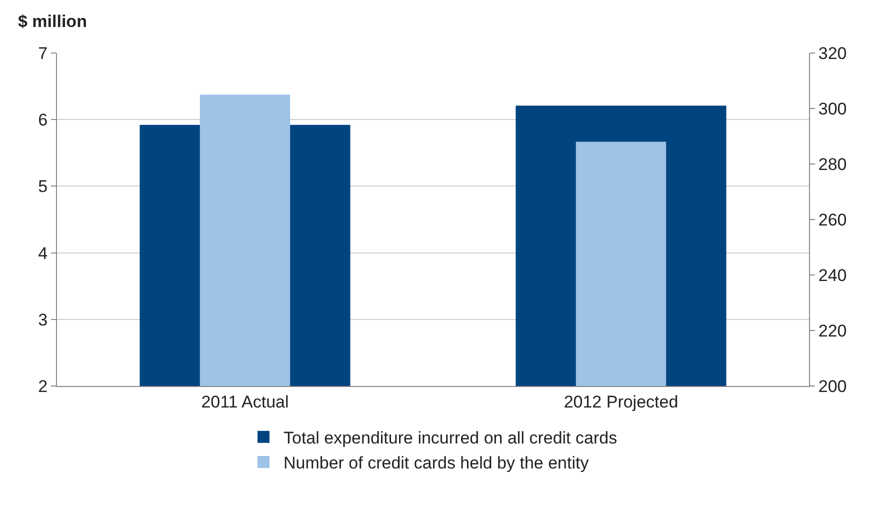 This screenshot has width=881, height=505. Describe the element at coordinates (43, 386) in the screenshot. I see `y-tick-label: 2` at that location.